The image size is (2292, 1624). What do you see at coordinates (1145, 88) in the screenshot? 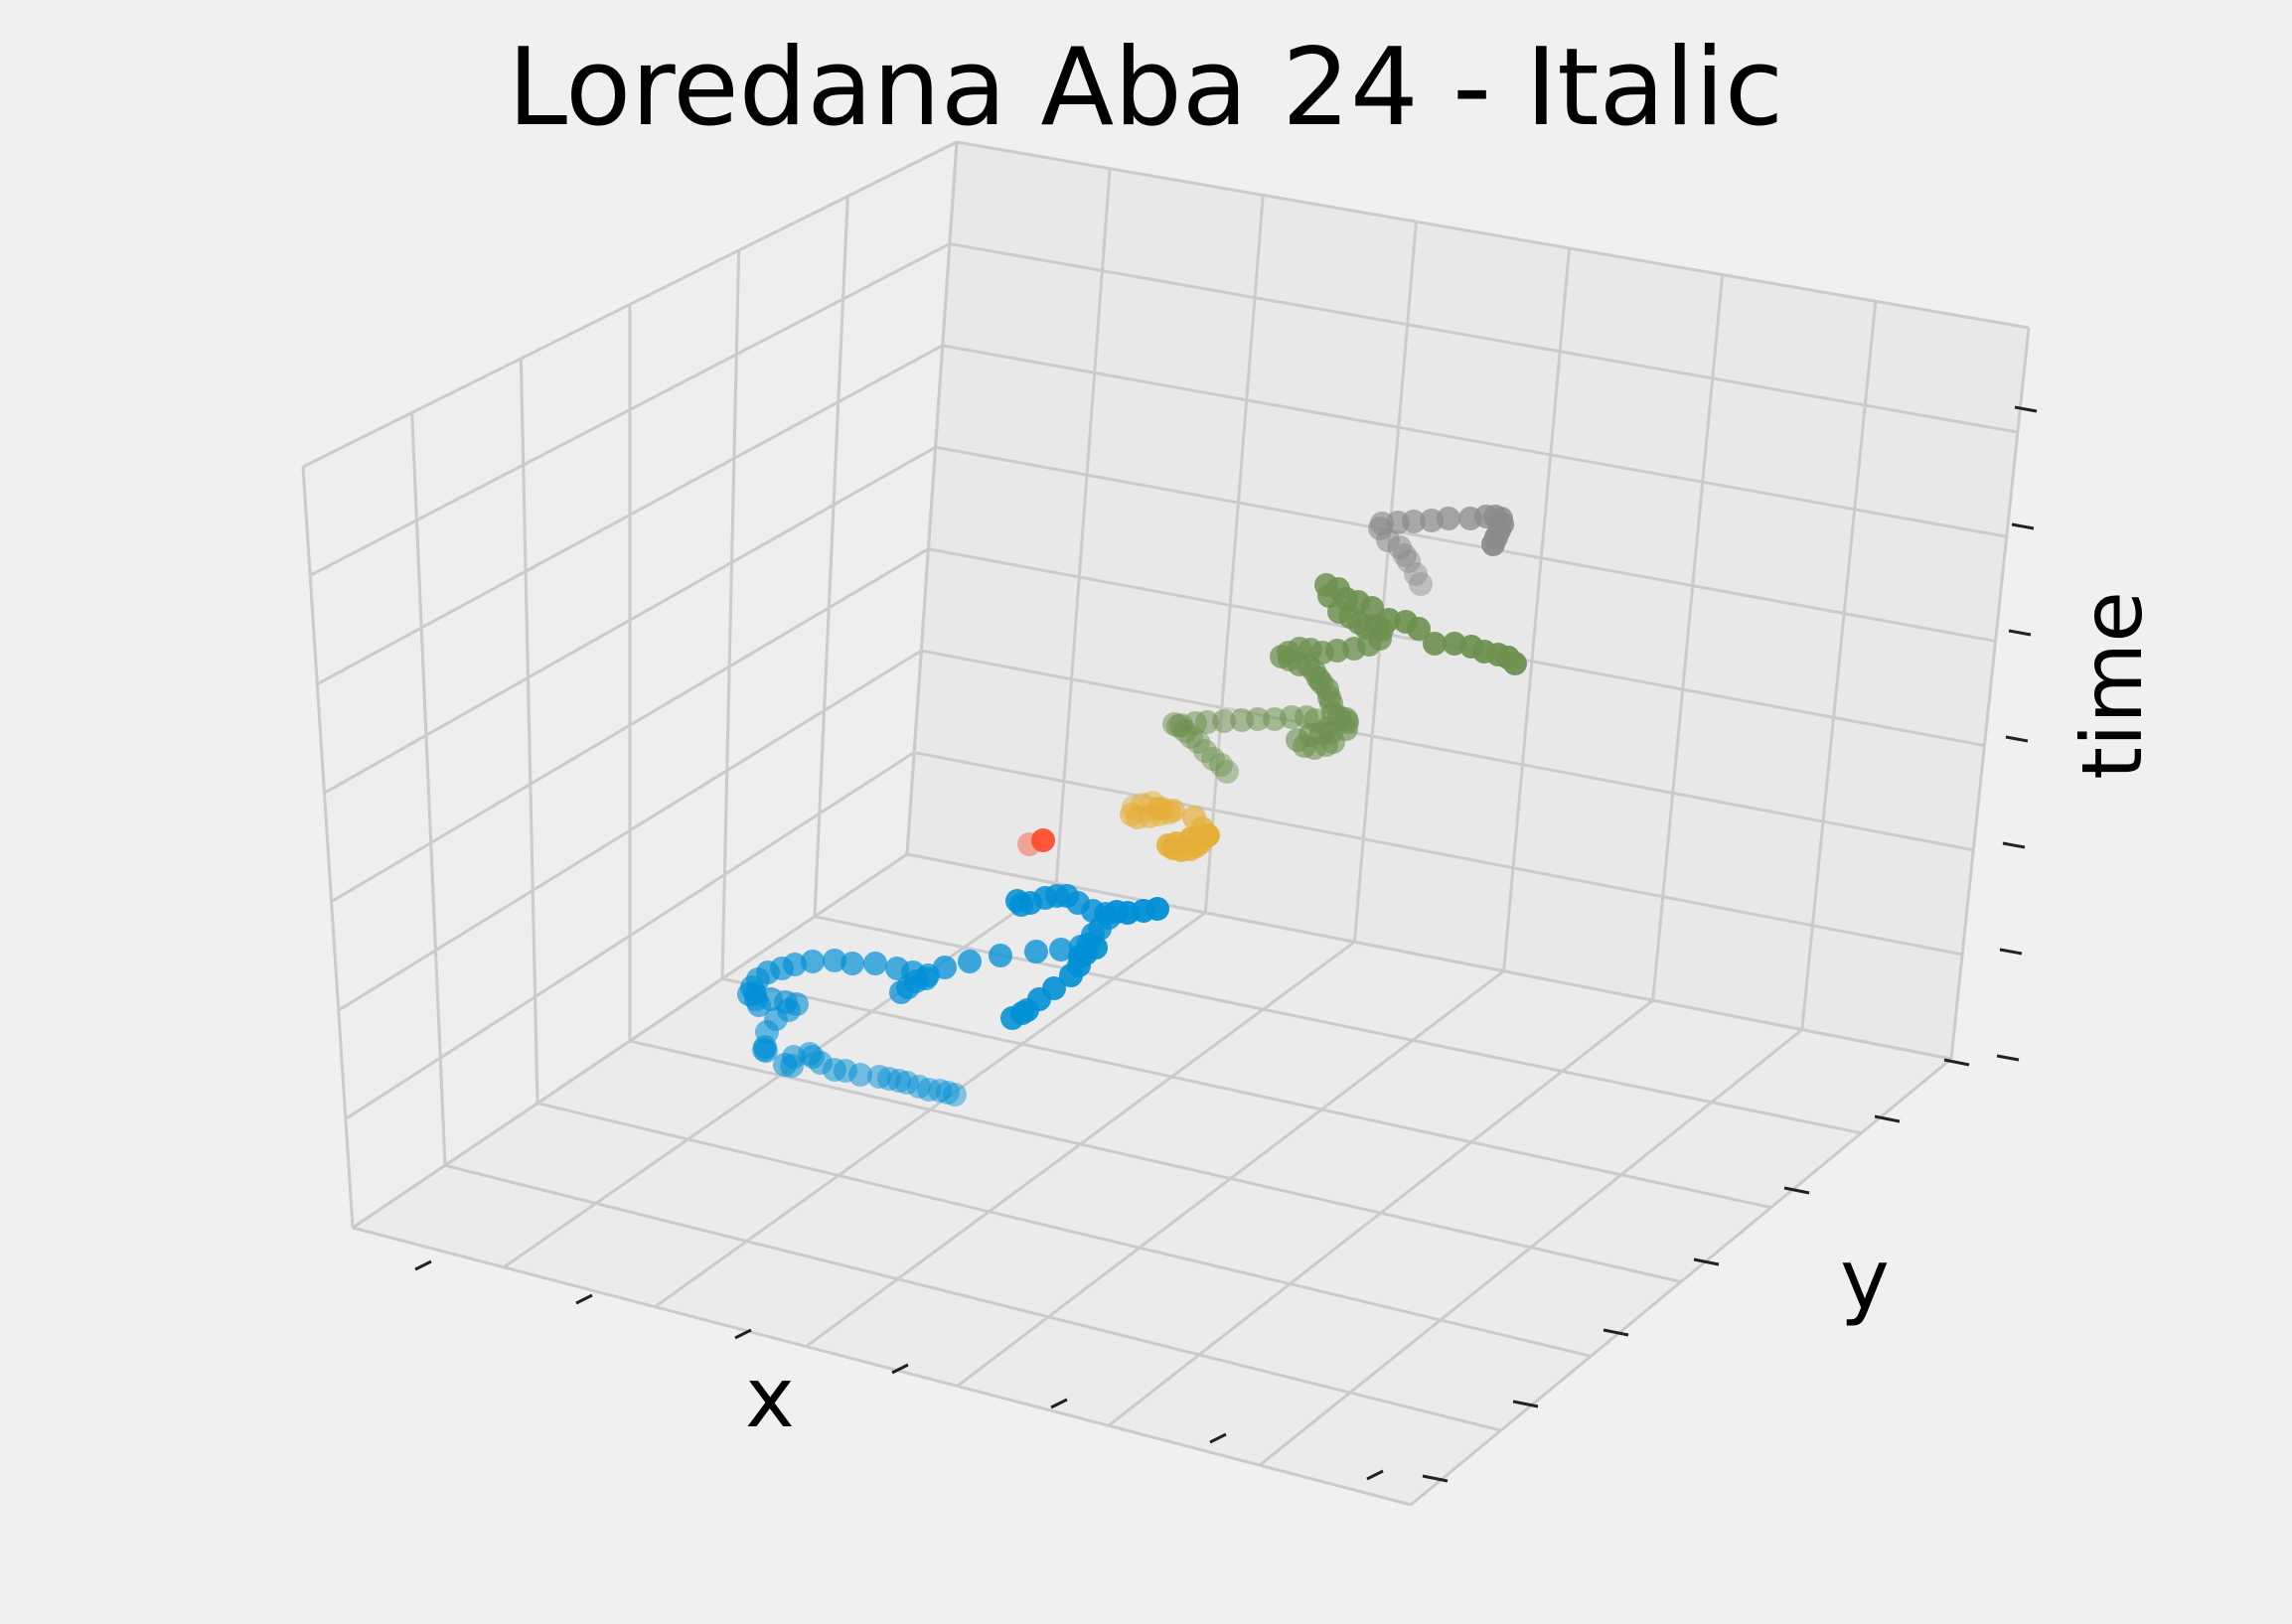
I see `chart-title: Loredana Aba 24 - Italic` at bounding box center [1145, 88].